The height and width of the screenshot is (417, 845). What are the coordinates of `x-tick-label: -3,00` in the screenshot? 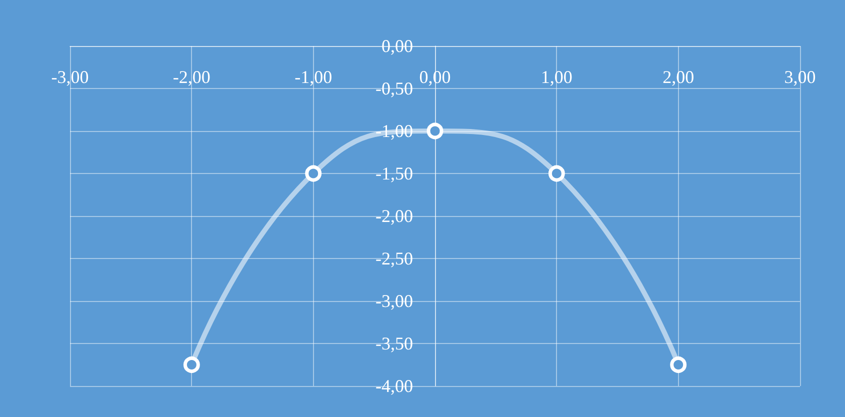 It's located at (70, 77).